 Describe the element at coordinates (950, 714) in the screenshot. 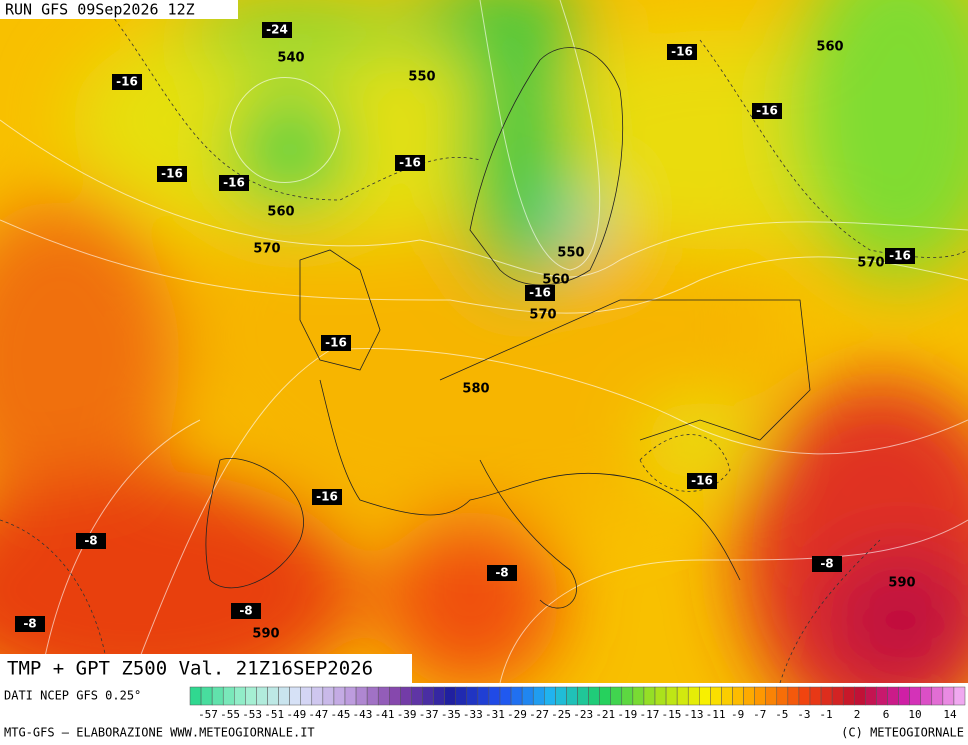

I see `scale-label: 14` at that location.